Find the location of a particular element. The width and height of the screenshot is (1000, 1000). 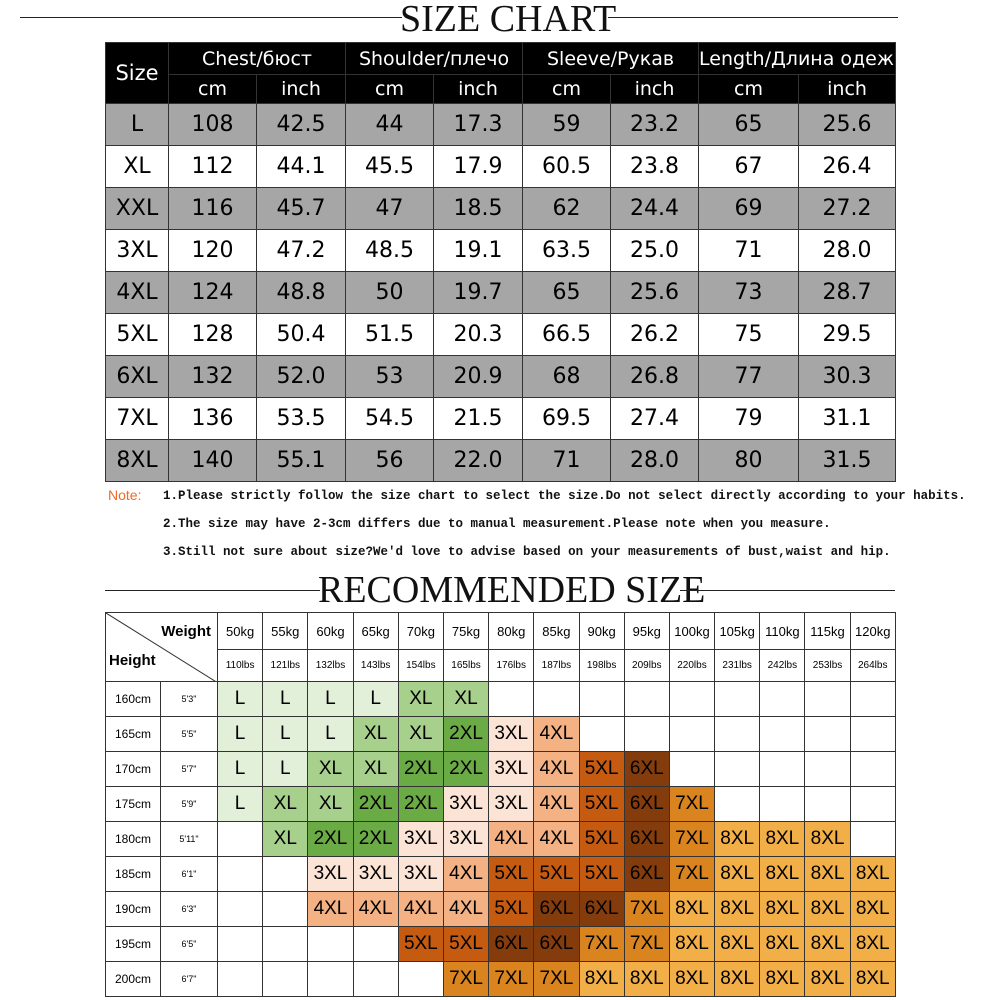

size-row: 3XL 120 47.2 48.5 19.1 63.5 25.0 71 28.0 is located at coordinates (501, 250).